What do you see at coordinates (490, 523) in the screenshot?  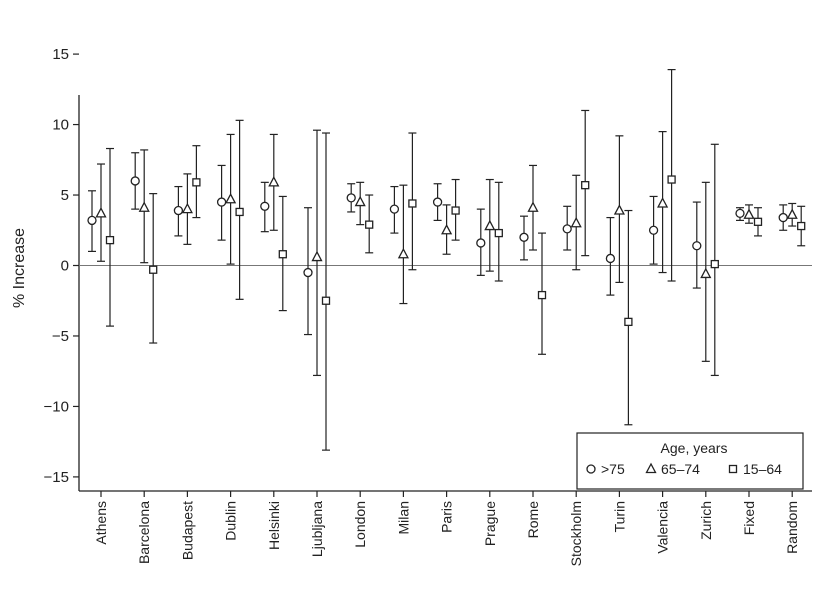 I see `x-tick-label: Prague` at bounding box center [490, 523].